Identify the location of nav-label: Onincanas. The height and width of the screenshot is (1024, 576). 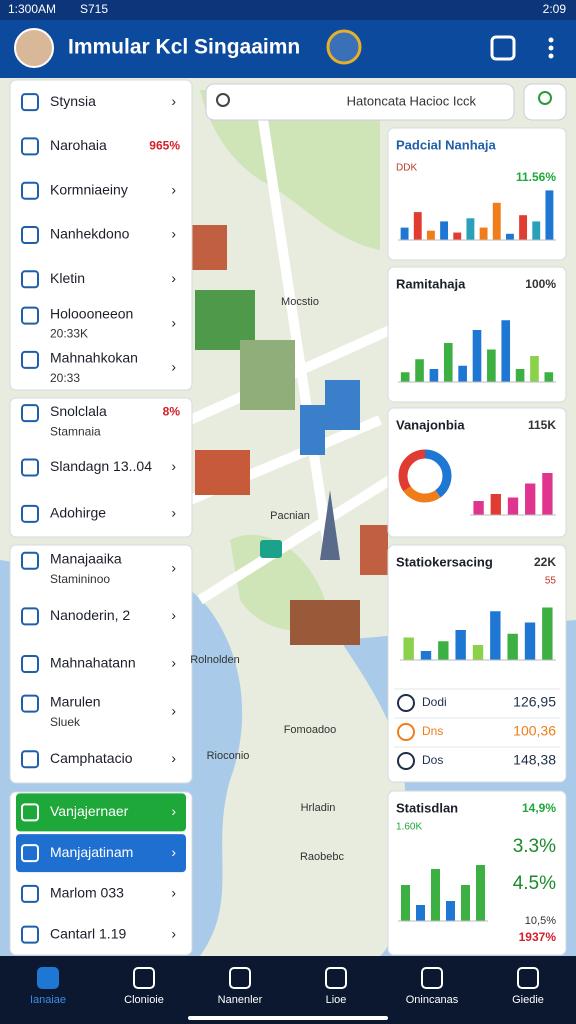
(432, 1000).